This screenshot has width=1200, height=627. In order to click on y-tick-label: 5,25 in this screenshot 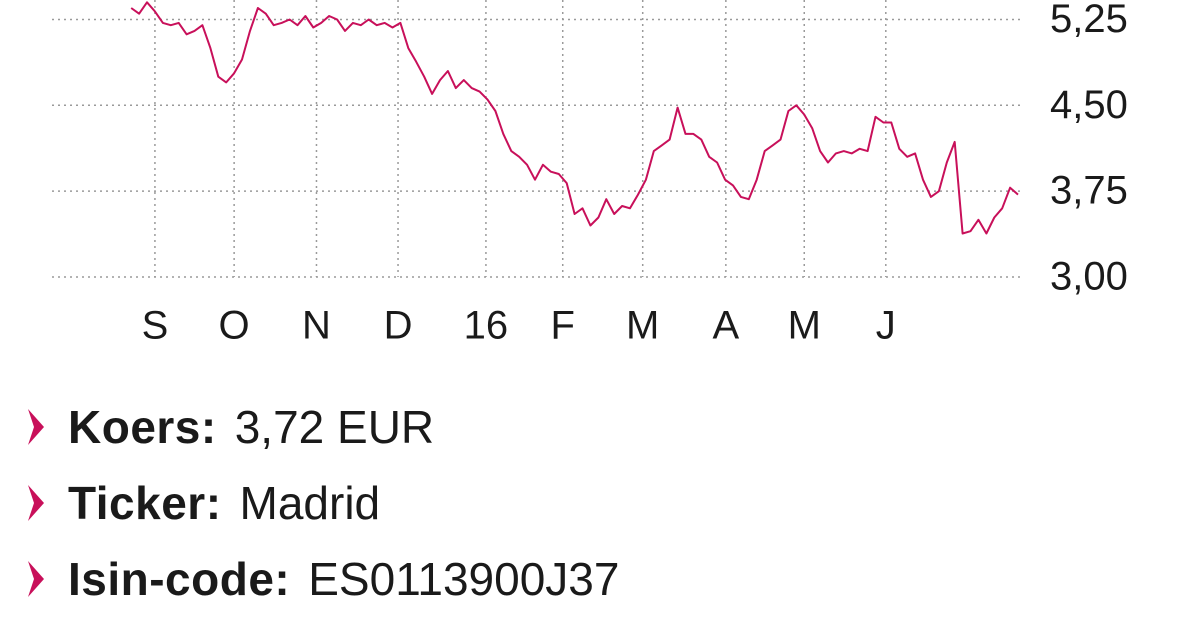, I will do `click(1089, 20)`.